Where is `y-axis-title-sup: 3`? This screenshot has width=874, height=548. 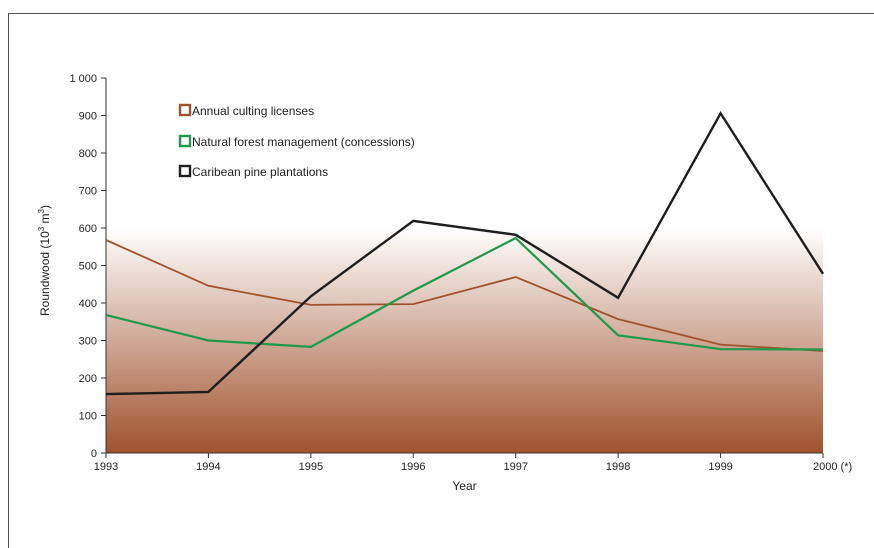 y-axis-title-sup: 3 is located at coordinates (41, 228).